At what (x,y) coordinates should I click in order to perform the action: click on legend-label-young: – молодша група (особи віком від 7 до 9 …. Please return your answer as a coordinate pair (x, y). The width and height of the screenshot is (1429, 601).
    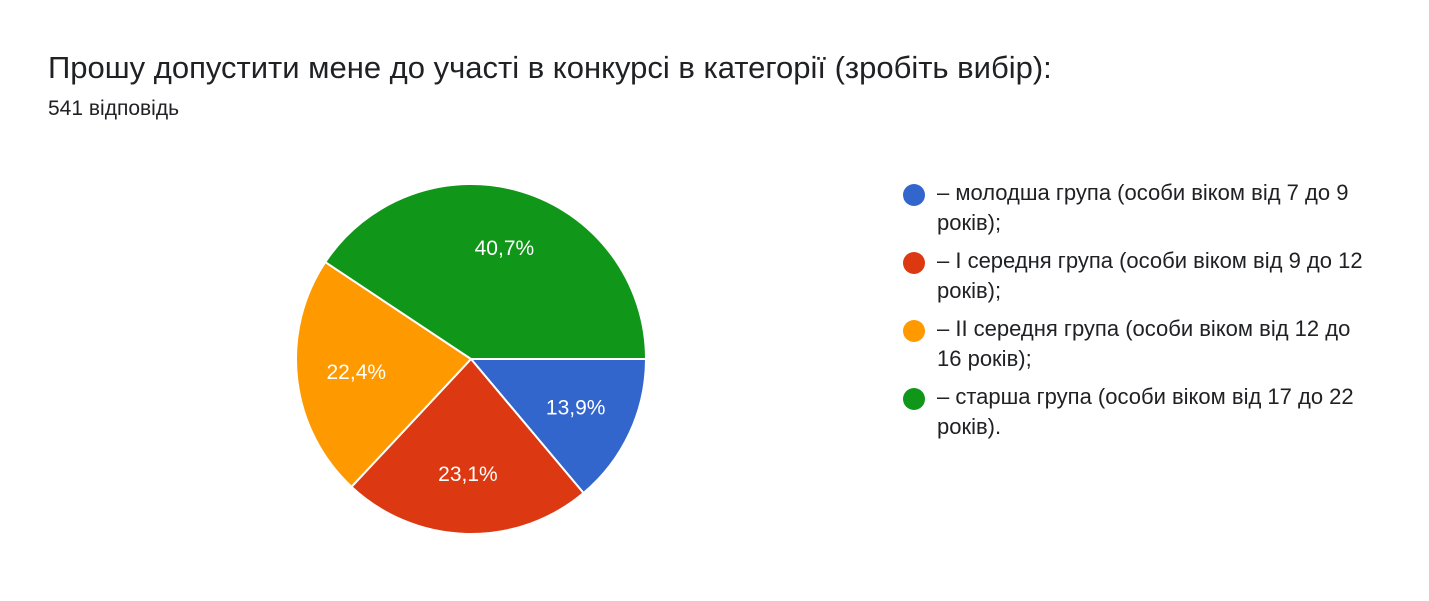
    Looking at the image, I should click on (1143, 207).